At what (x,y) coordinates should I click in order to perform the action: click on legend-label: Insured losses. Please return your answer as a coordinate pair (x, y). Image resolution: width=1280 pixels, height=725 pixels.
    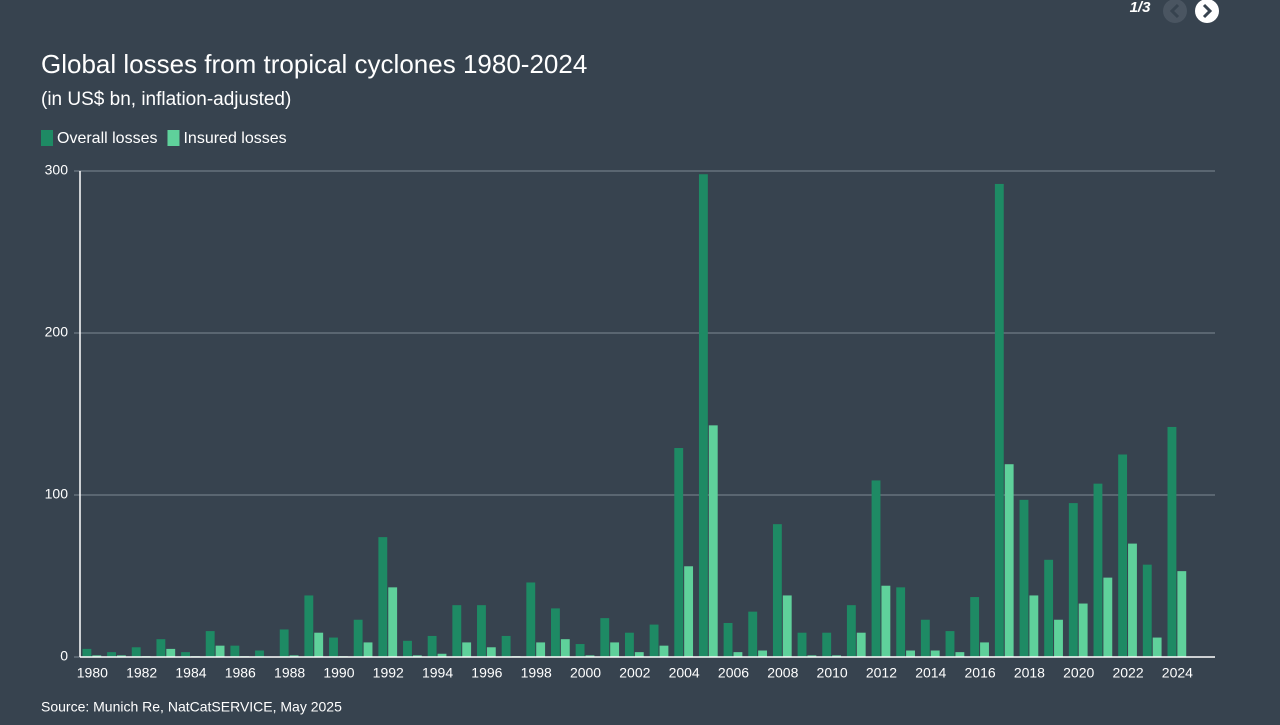
    Looking at the image, I should click on (234, 138).